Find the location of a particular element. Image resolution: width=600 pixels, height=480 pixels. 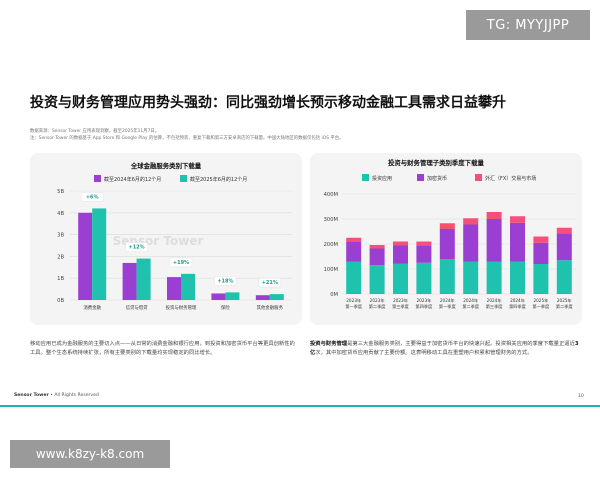

paragraph-right-bold-lead: 投资与财务管理 is located at coordinates (329, 344).